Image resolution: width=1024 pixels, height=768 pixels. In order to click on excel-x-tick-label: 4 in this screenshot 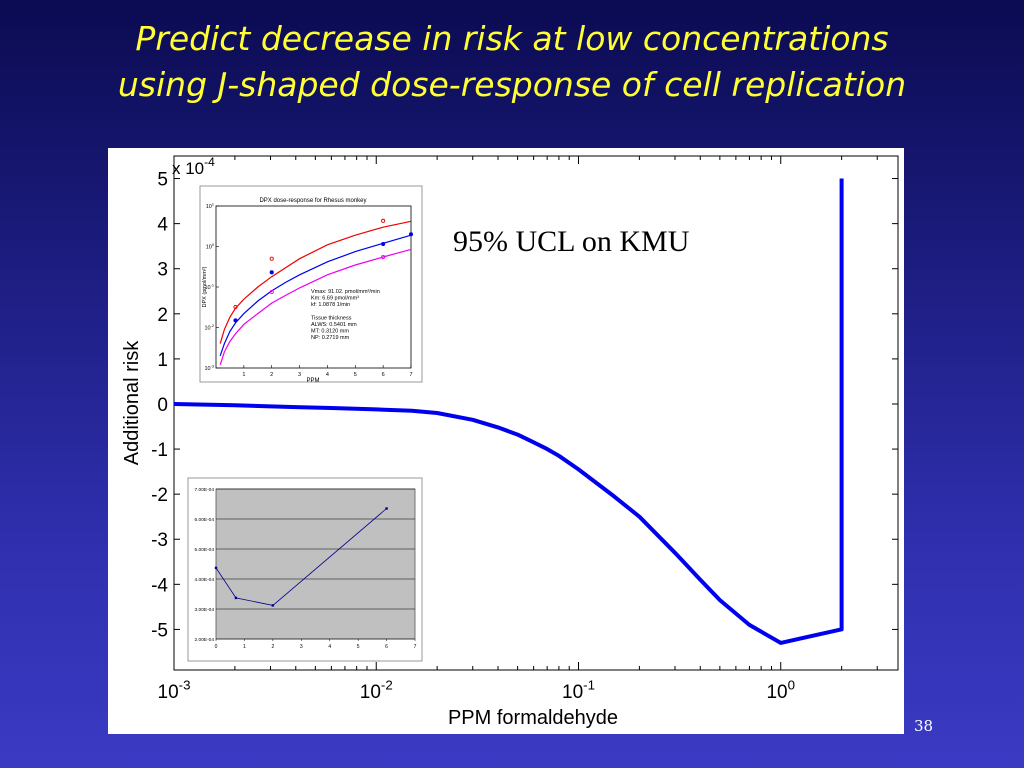, I will do `click(329, 647)`.